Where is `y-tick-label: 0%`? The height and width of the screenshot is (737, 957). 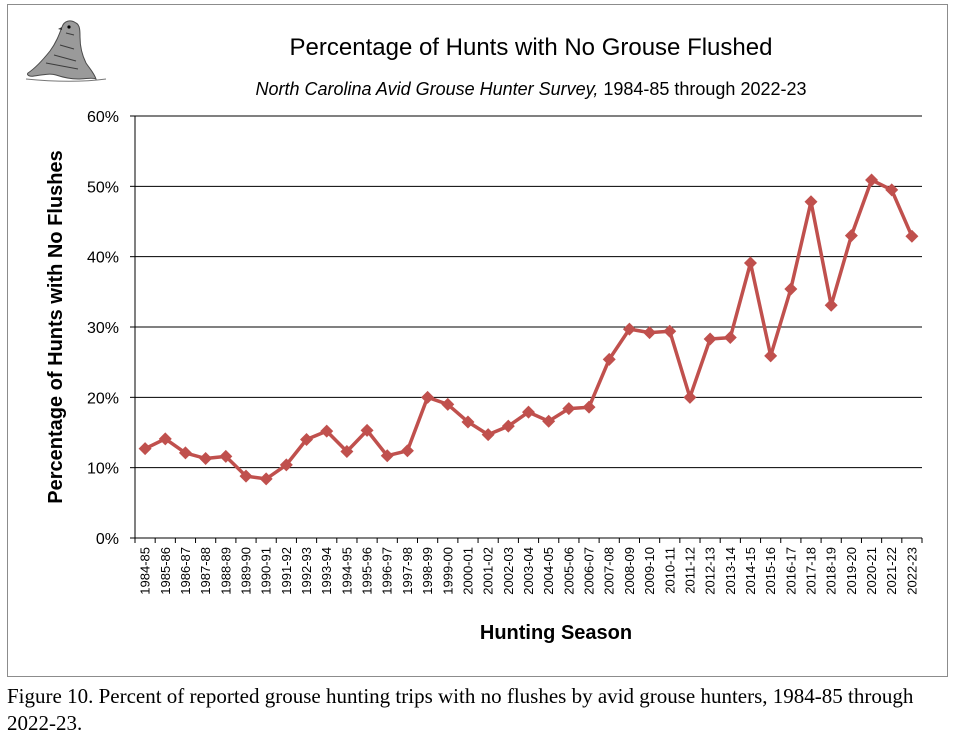
y-tick-label: 0% is located at coordinates (107, 539).